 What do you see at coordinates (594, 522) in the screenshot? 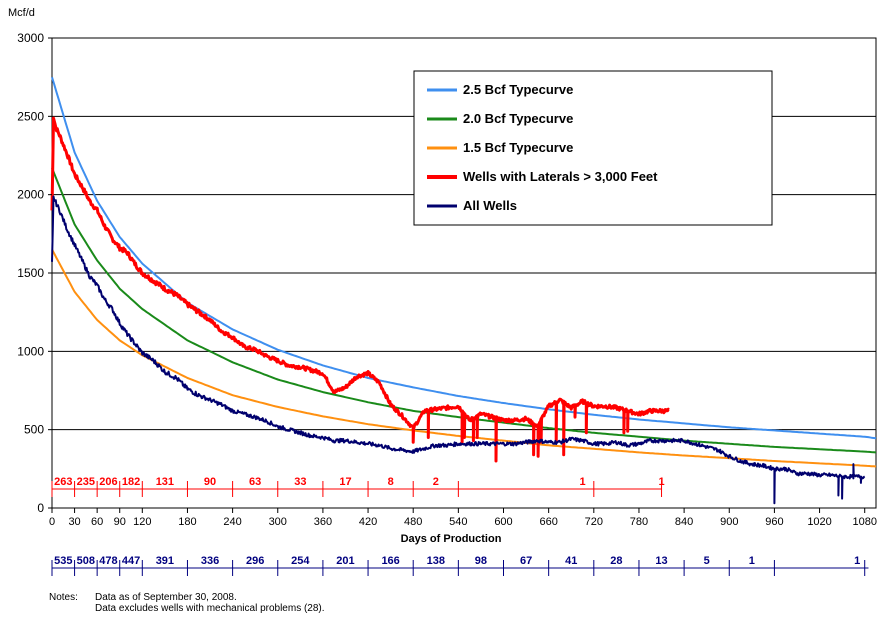
I see `x-tick-label-720: 720` at bounding box center [594, 522].